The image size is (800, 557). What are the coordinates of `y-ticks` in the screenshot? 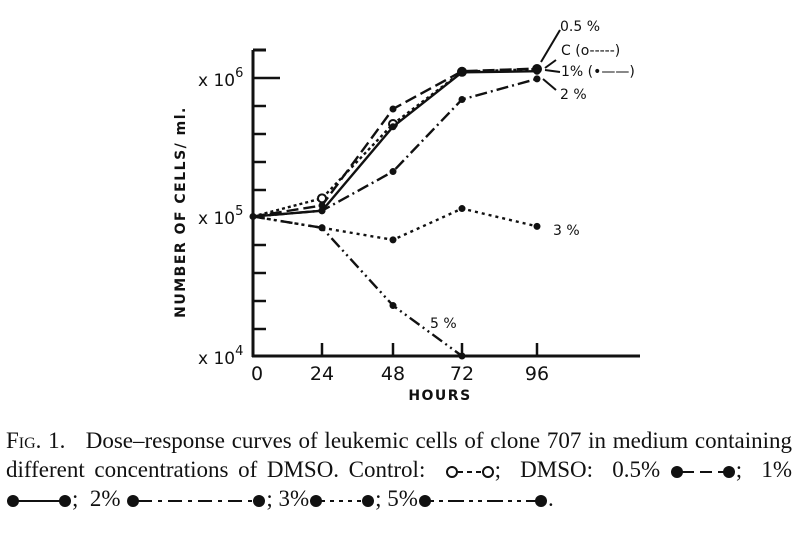 It's located at (266, 203).